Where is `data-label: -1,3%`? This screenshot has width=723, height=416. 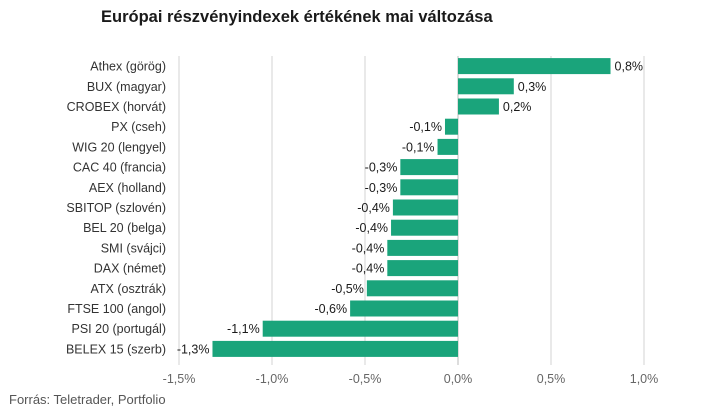 data-label: -1,3% is located at coordinates (193, 349).